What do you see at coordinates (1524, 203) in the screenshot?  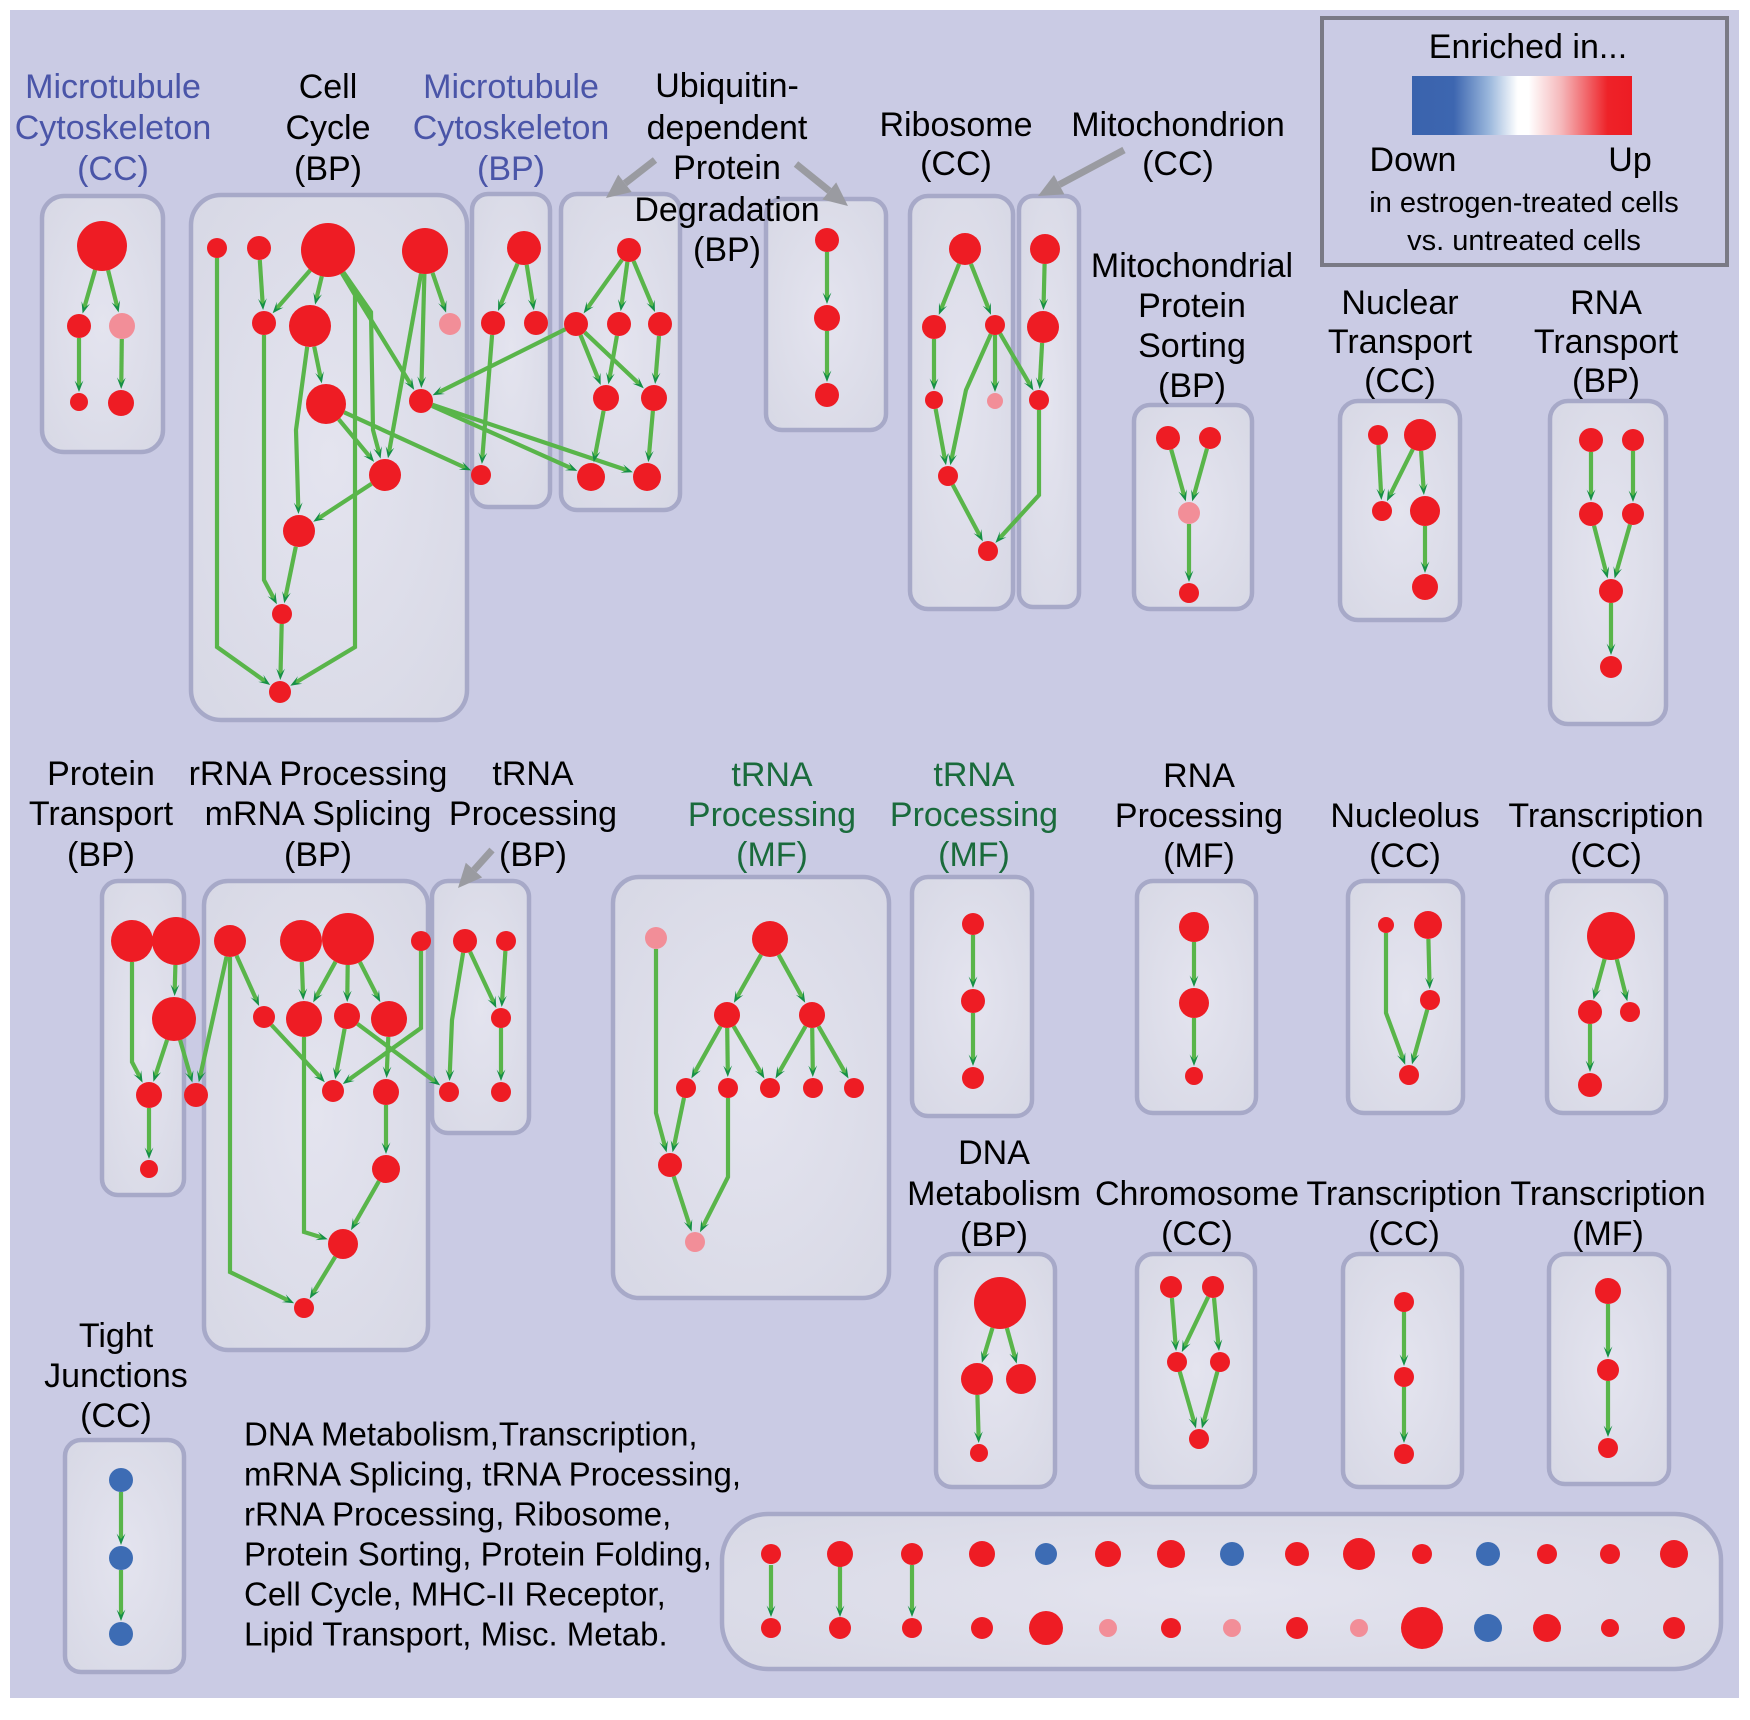 I see `svg-text: in estrogen-treated cells` at bounding box center [1524, 203].